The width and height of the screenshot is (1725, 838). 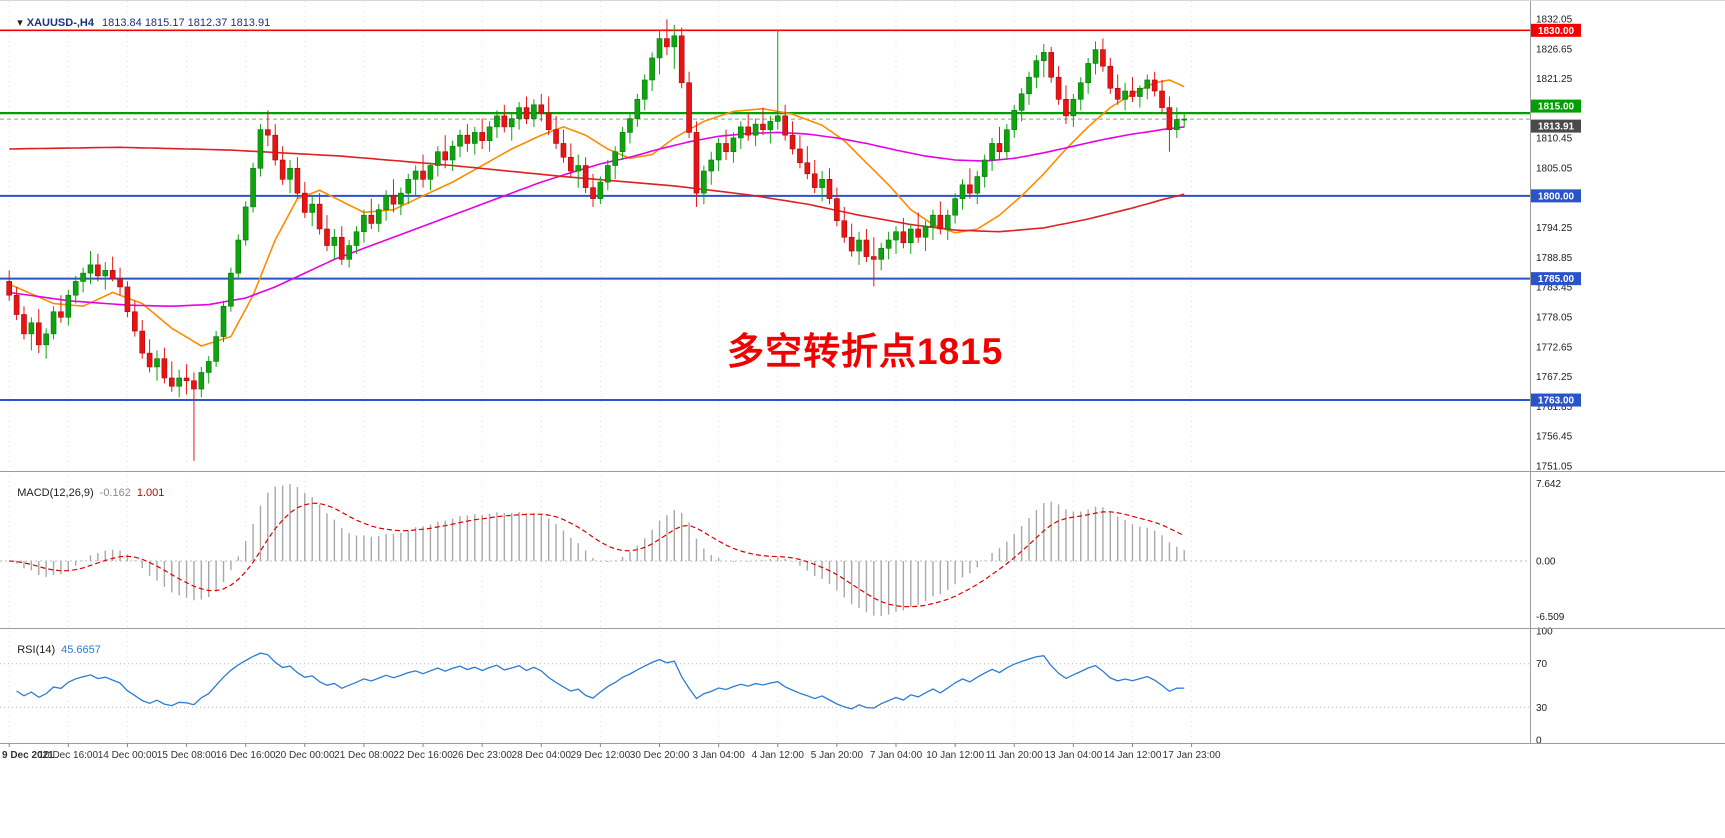 I want to click on svg-text: 1763.00, so click(x=1556, y=401).